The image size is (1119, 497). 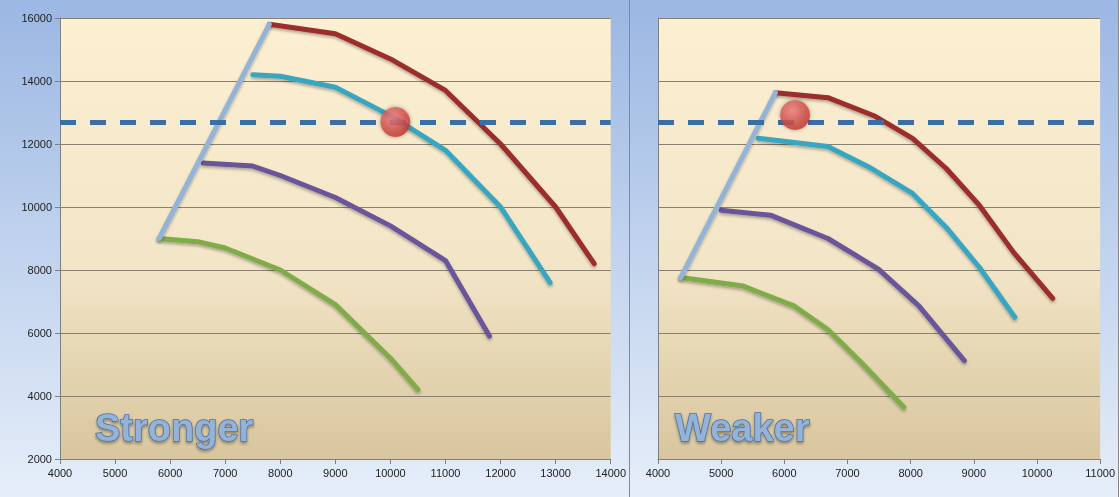 What do you see at coordinates (610, 472) in the screenshot?
I see `x-tick-label: 14000` at bounding box center [610, 472].